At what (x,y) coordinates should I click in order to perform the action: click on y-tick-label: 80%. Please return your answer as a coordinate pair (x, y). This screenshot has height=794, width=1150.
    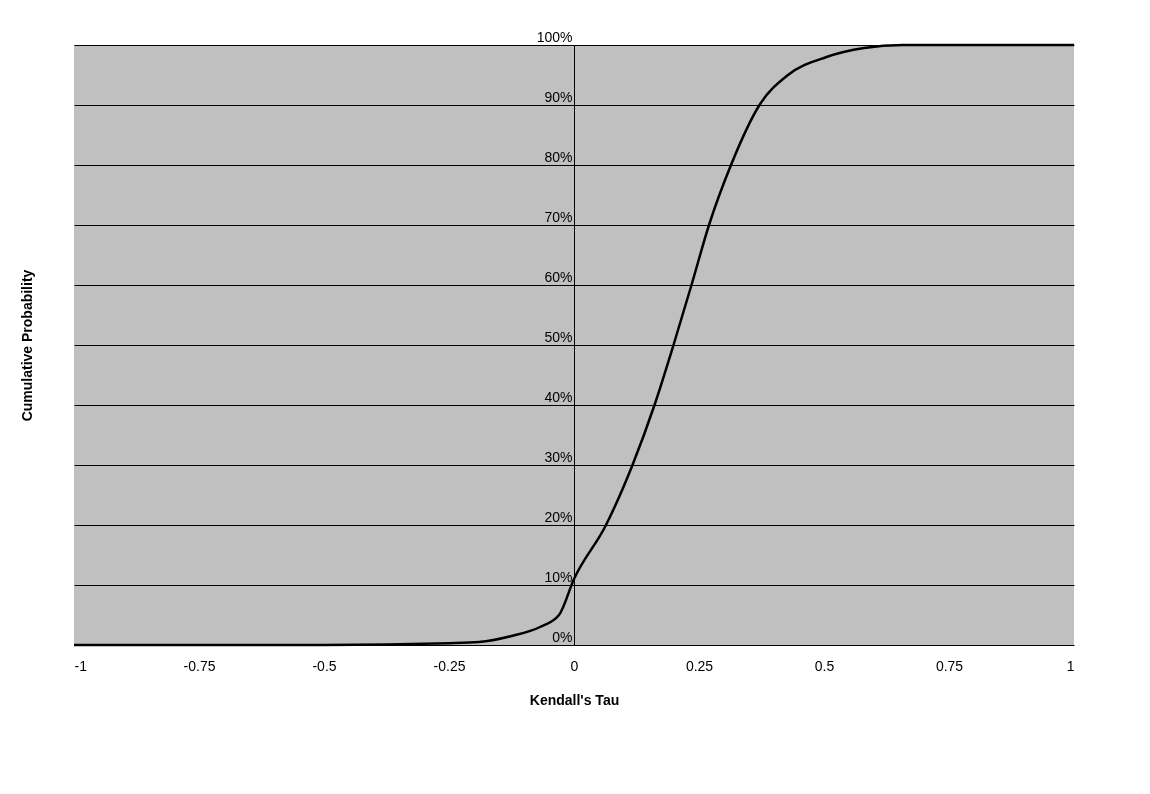
    Looking at the image, I should click on (558, 156).